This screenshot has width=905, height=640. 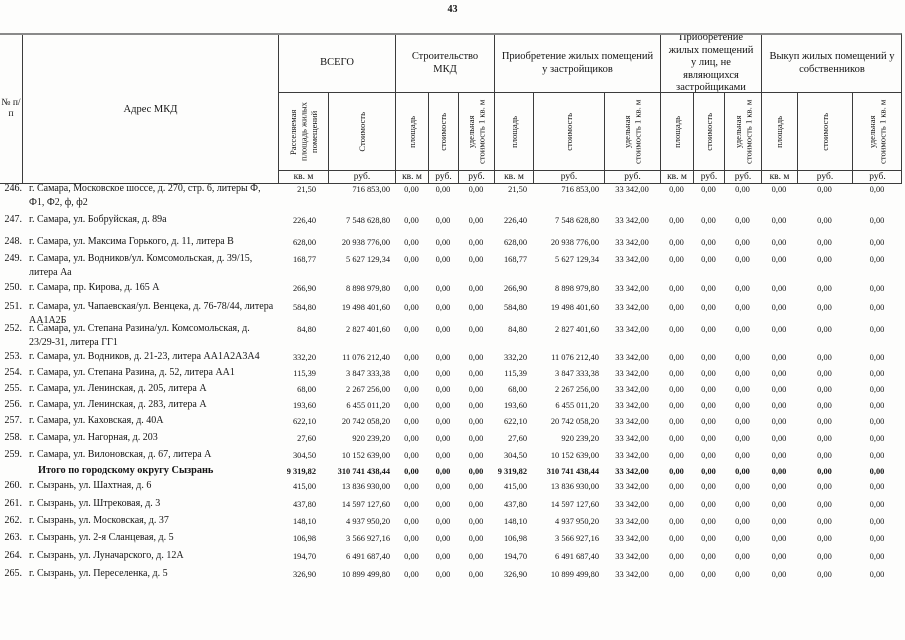 I want to click on row-value: 437,80, so click(x=515, y=504).